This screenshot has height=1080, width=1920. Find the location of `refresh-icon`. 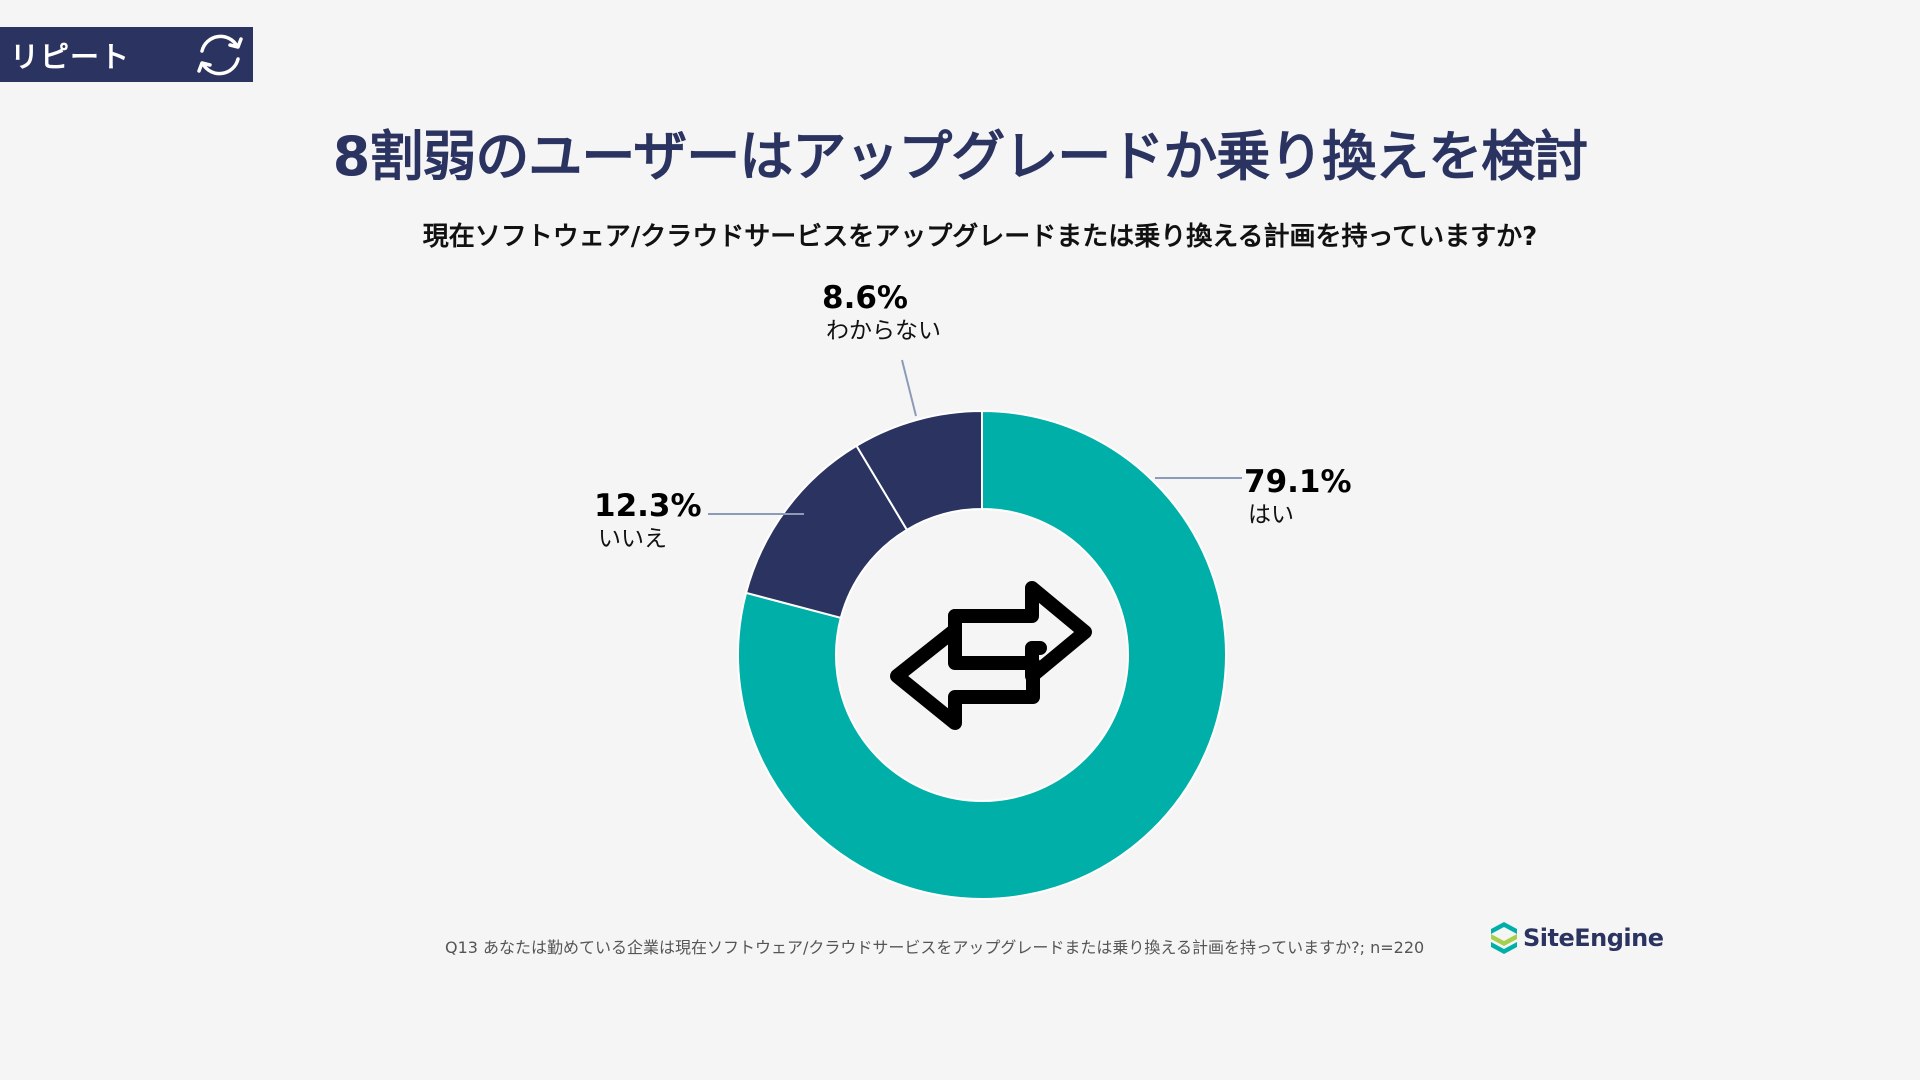

refresh-icon is located at coordinates (220, 55).